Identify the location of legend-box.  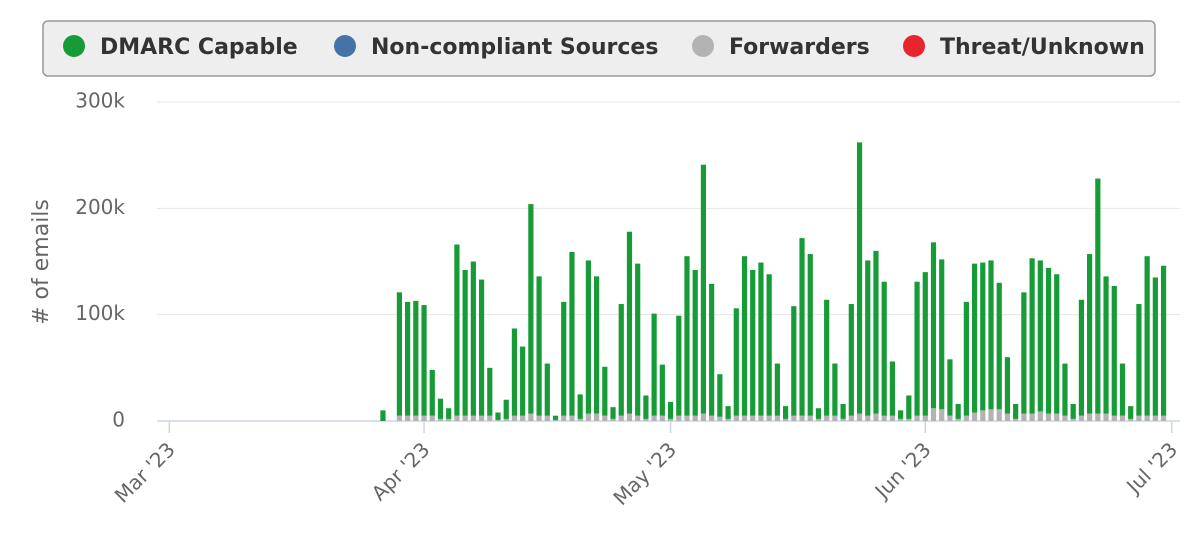
(599, 48).